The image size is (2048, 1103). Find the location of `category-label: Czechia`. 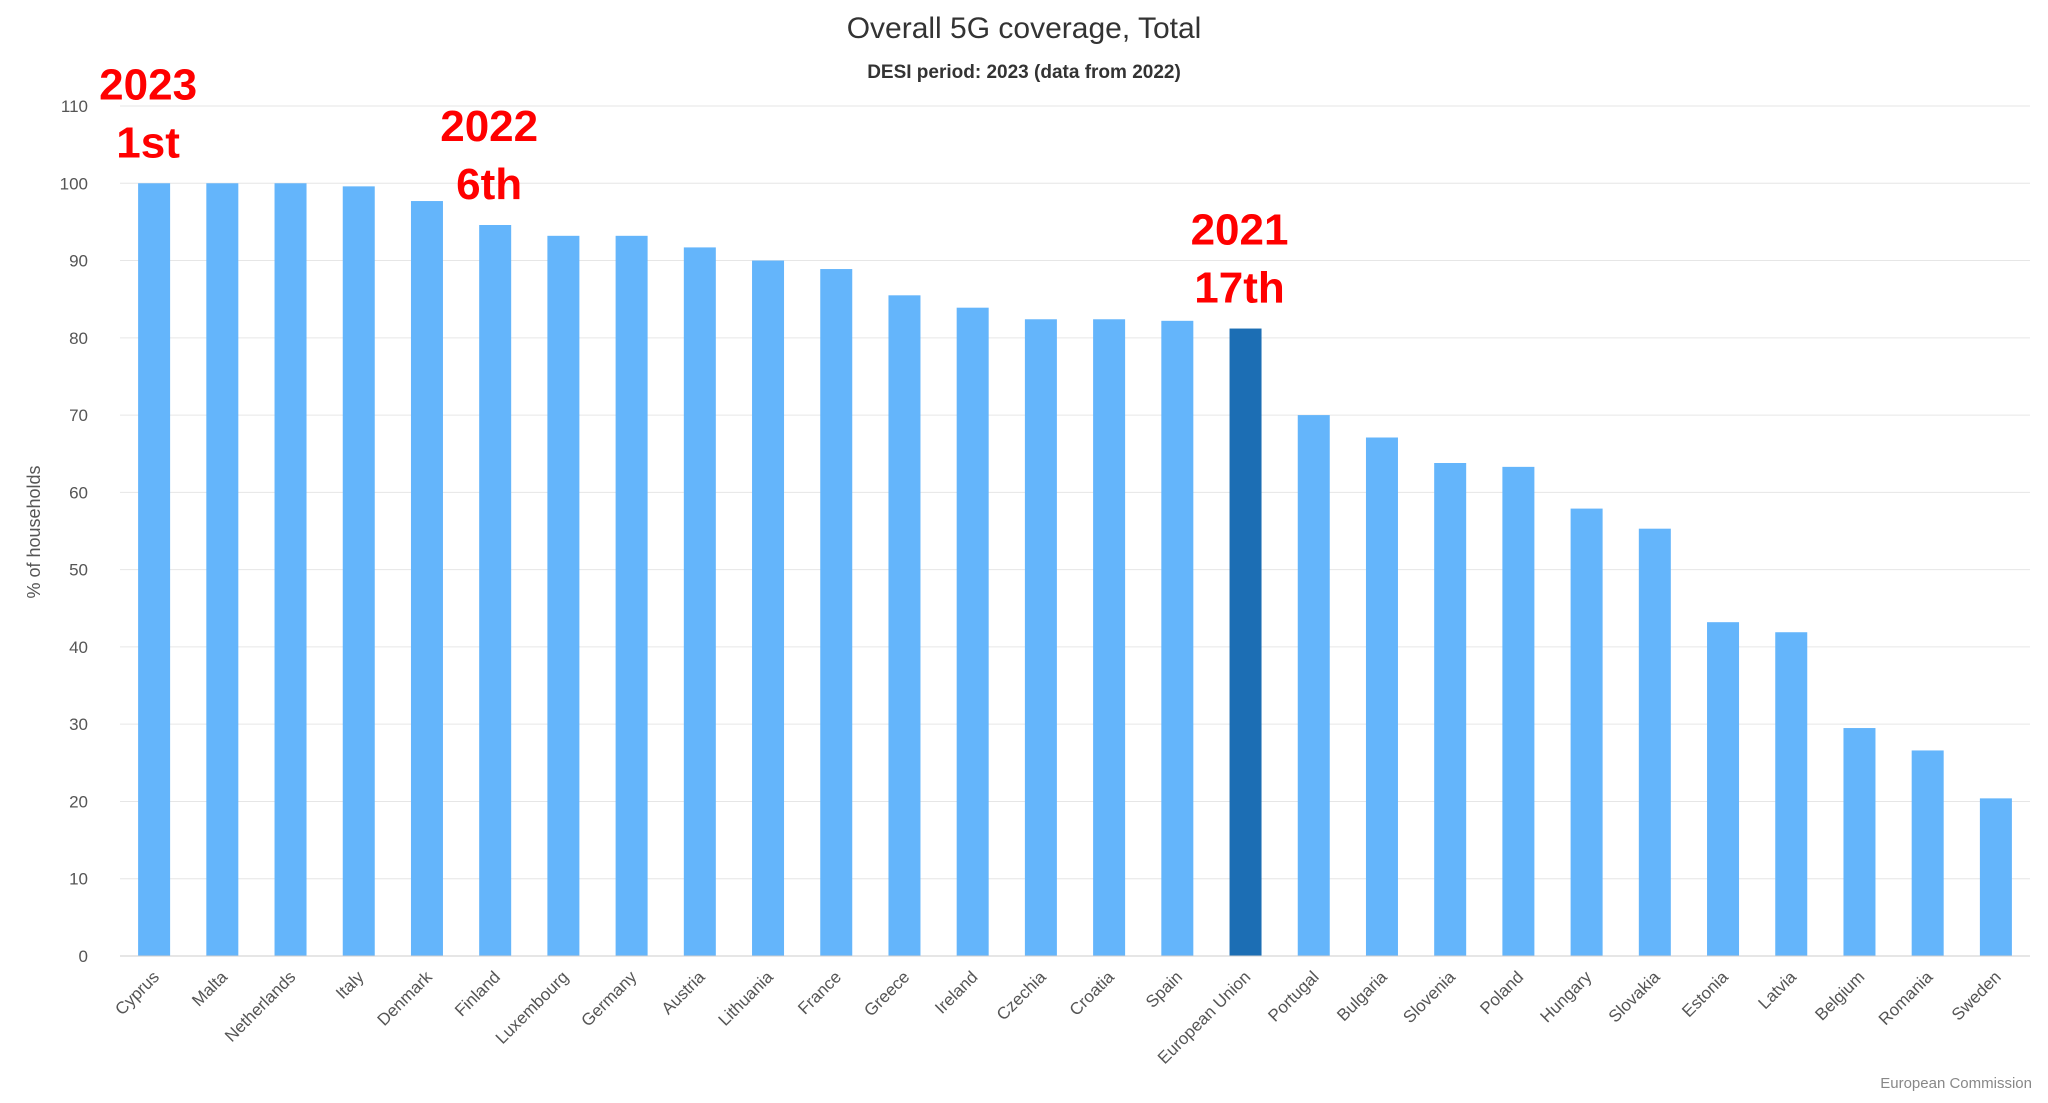

category-label: Czechia is located at coordinates (1021, 995).